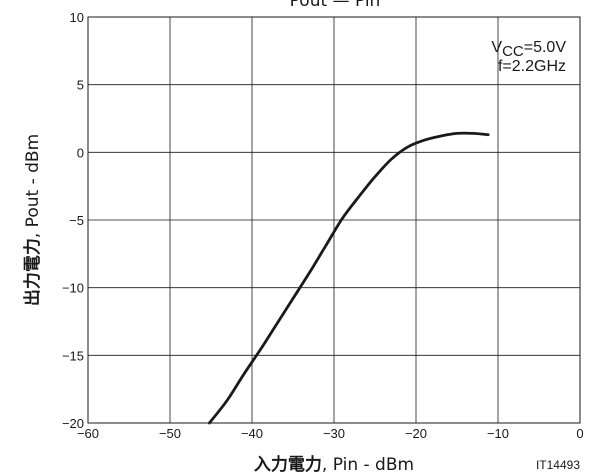  I want to click on y-tick-label: 0, so click(80, 152).